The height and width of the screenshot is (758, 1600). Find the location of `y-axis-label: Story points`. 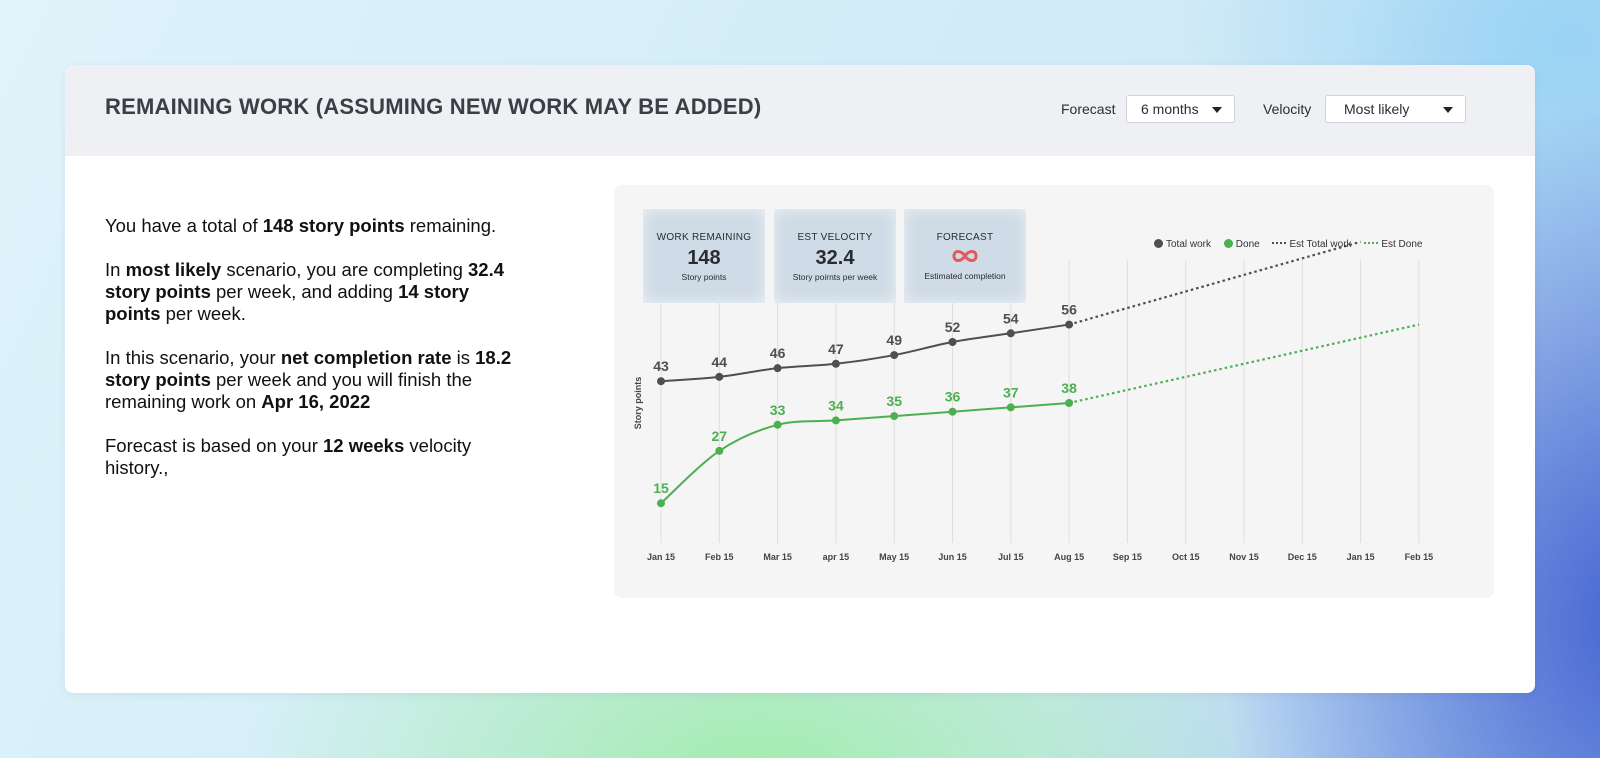

y-axis-label: Story points is located at coordinates (638, 403).